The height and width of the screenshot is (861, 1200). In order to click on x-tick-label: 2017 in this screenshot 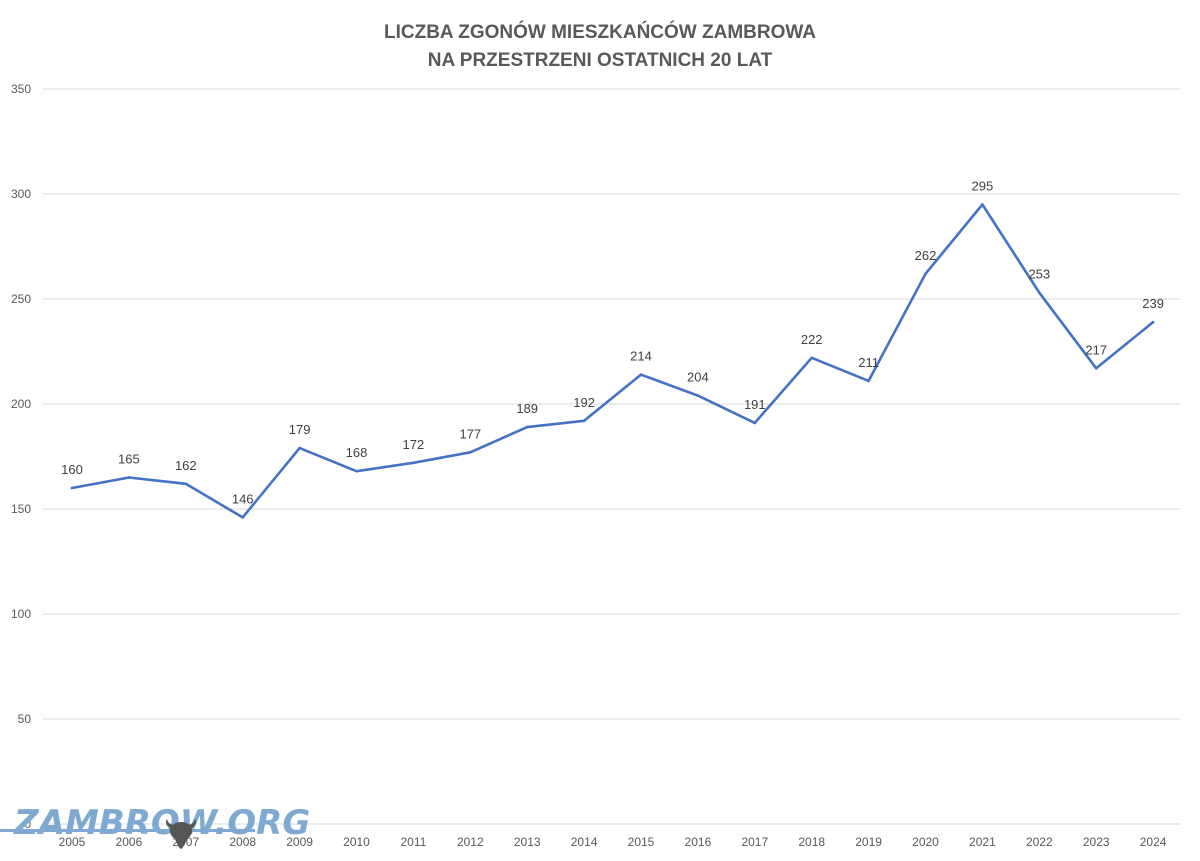, I will do `click(754, 842)`.